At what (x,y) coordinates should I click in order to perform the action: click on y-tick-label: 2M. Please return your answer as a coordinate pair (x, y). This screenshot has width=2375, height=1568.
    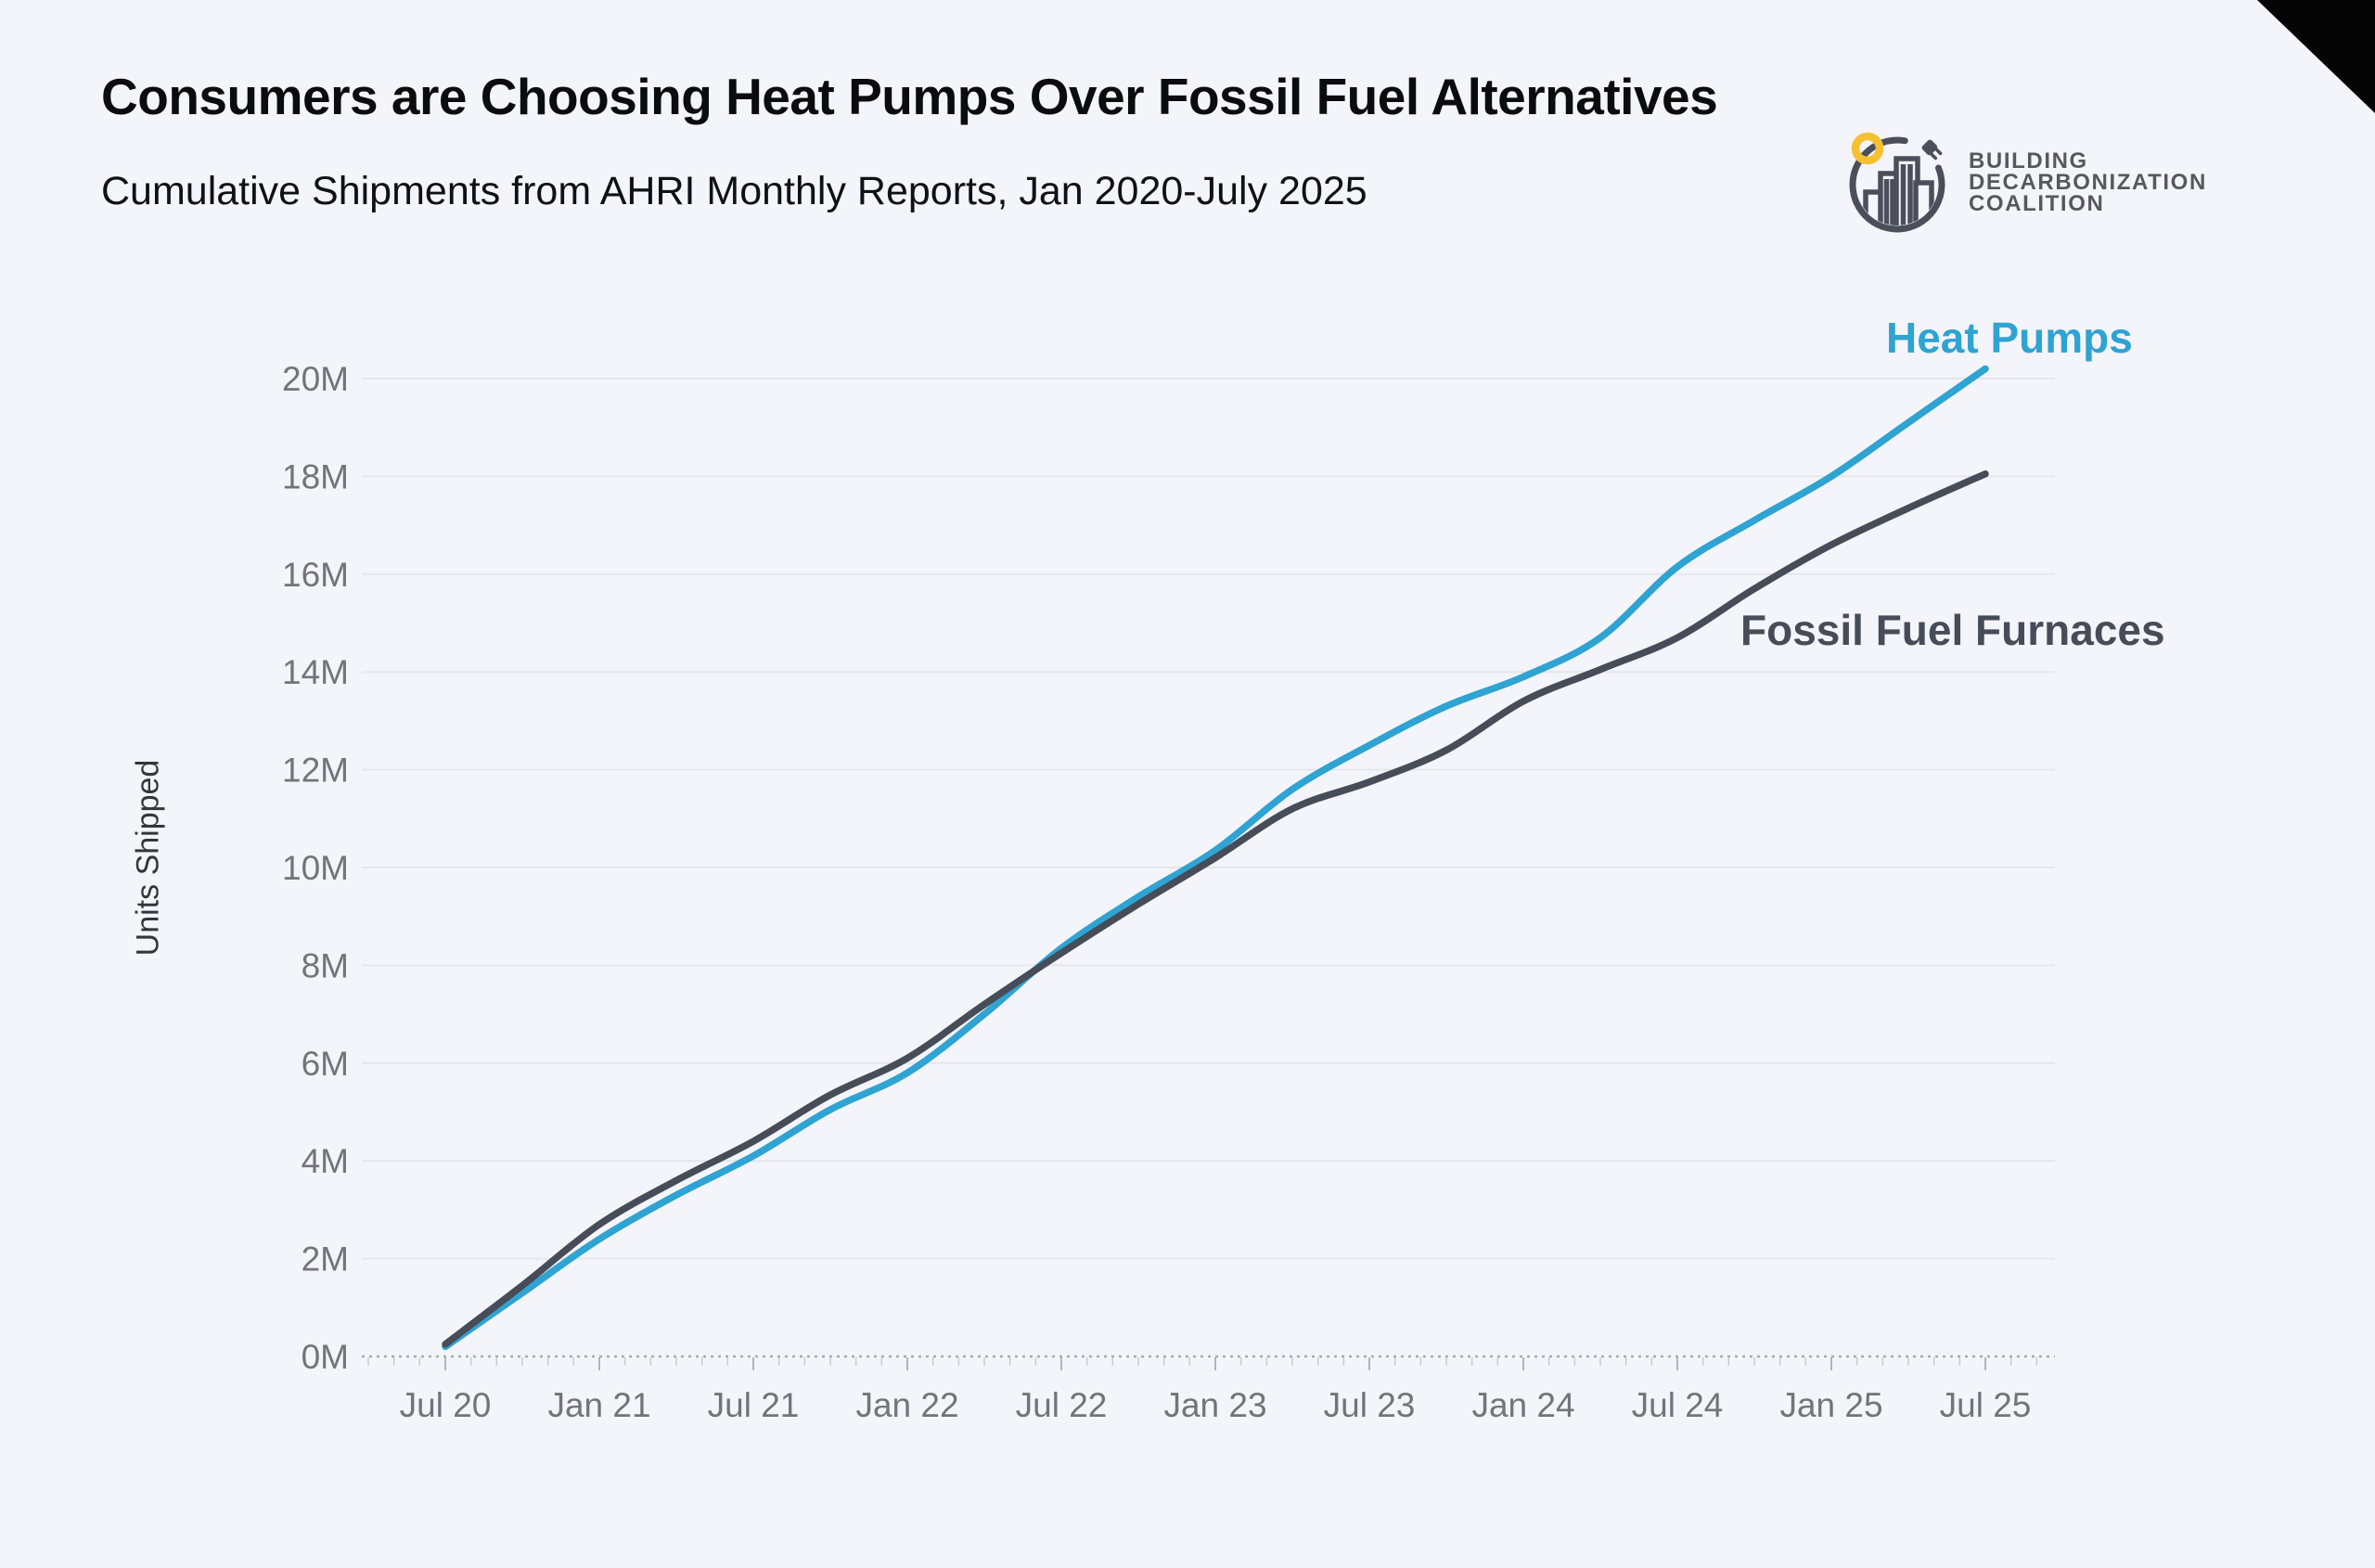
    Looking at the image, I should click on (325, 1259).